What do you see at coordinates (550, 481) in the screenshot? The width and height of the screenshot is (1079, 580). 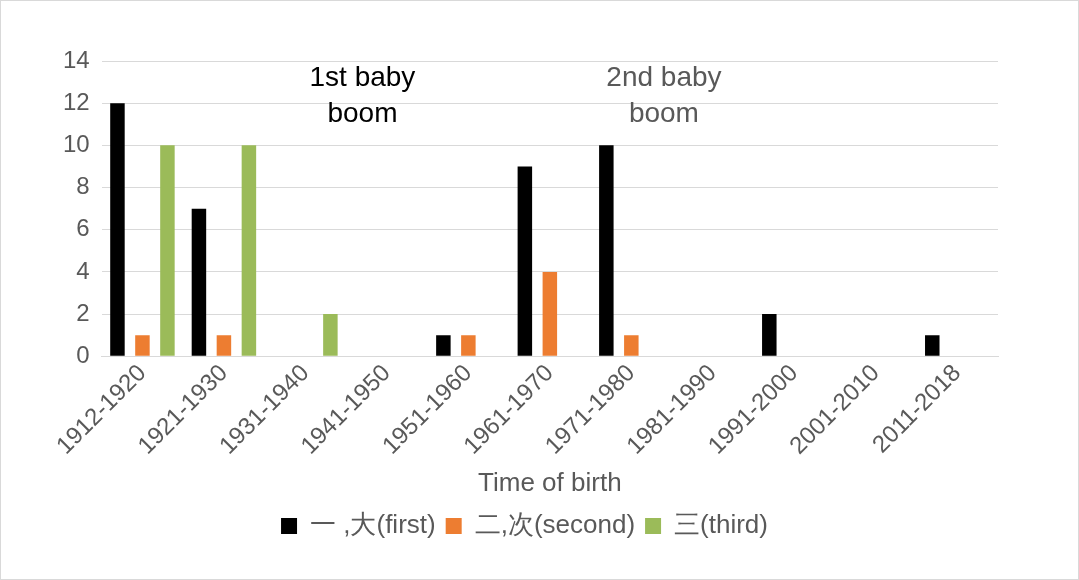 I see `x-axis-title: Time of birth` at bounding box center [550, 481].